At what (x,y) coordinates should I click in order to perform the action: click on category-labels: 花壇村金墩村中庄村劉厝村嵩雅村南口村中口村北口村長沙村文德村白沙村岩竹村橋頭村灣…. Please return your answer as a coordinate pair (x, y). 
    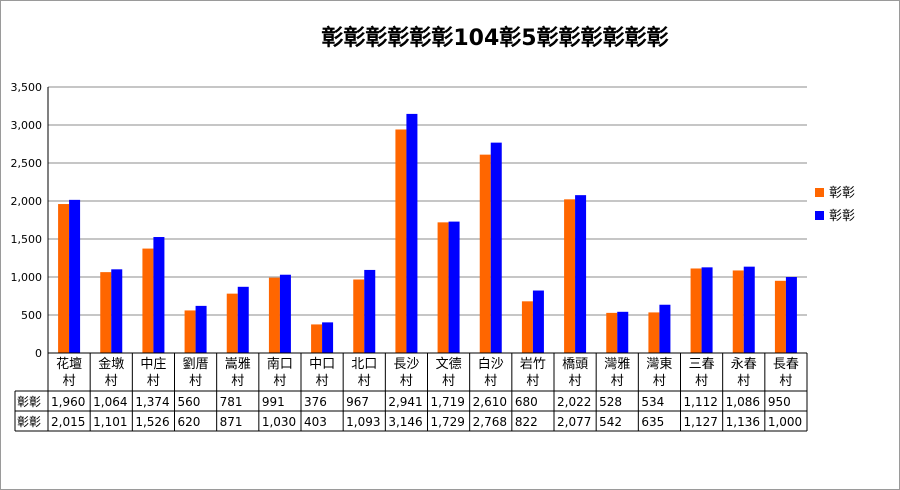
    Looking at the image, I should click on (427, 372).